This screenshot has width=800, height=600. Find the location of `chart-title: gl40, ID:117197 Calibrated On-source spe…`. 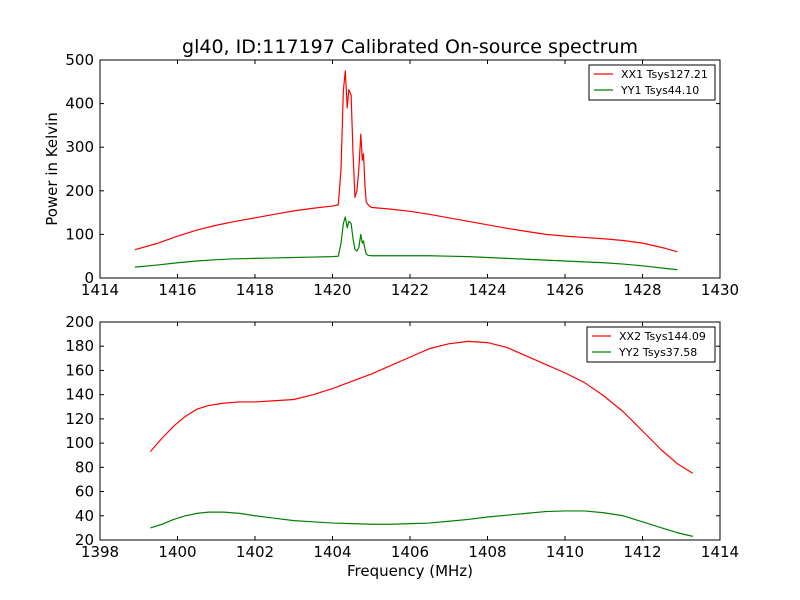

chart-title: gl40, ID:117197 Calibrated On-source spe… is located at coordinates (410, 47).